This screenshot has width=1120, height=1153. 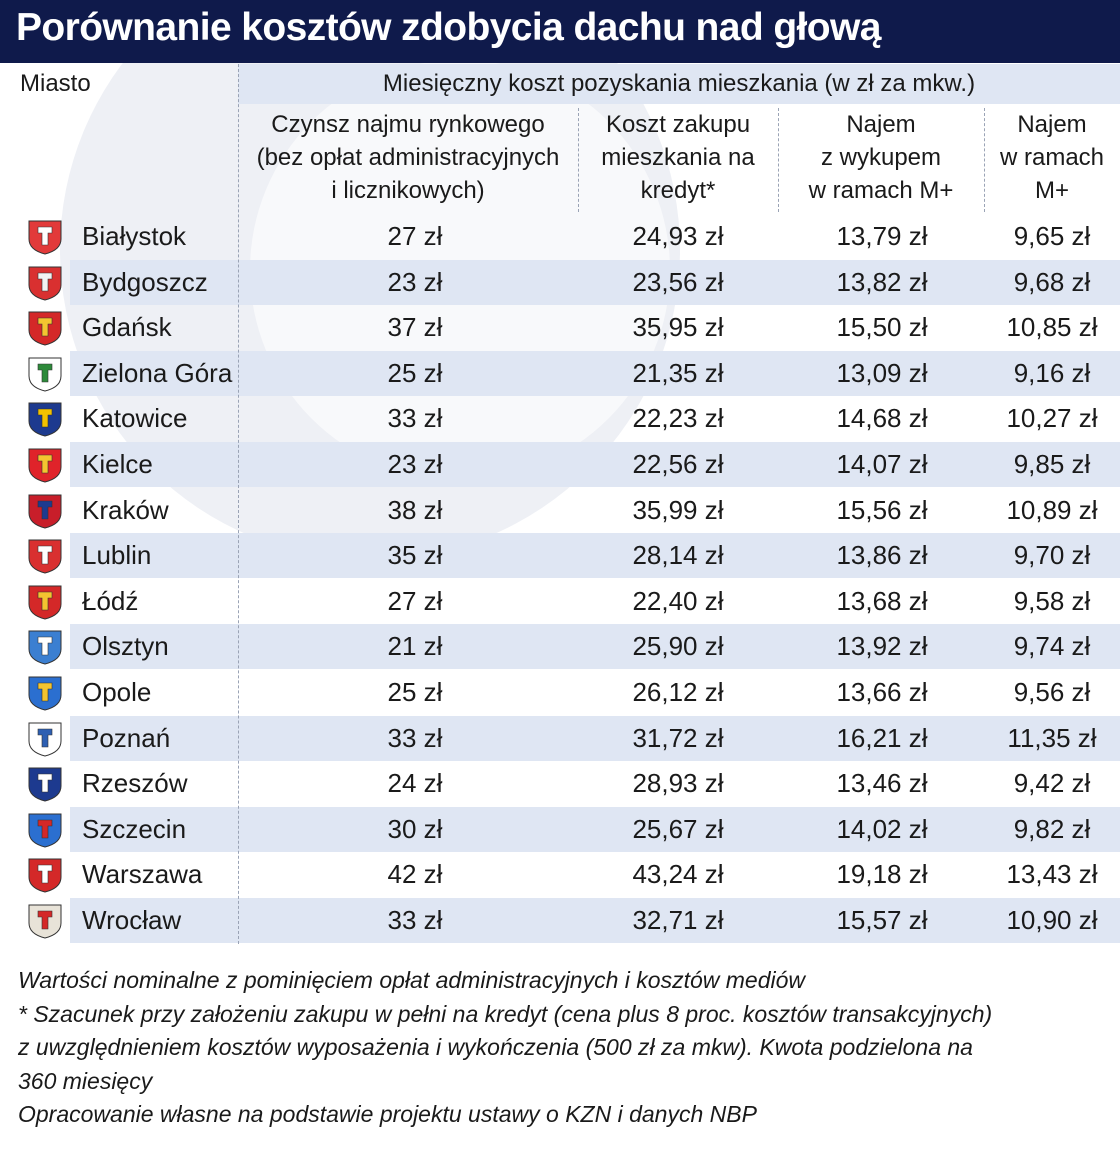 I want to click on table-row: Bydgoszcz 23 zł 23,56 zł 13,82 zł 9,68 zł, so click(x=560, y=282).